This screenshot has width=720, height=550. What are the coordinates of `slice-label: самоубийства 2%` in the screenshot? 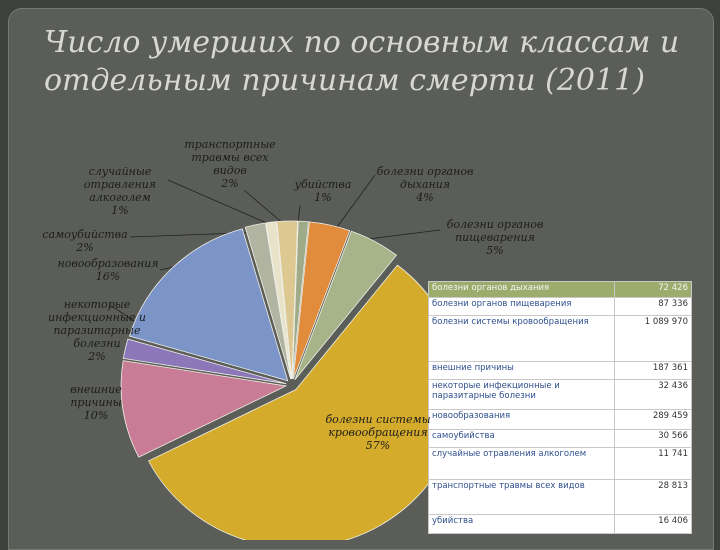 It's located at (85, 241).